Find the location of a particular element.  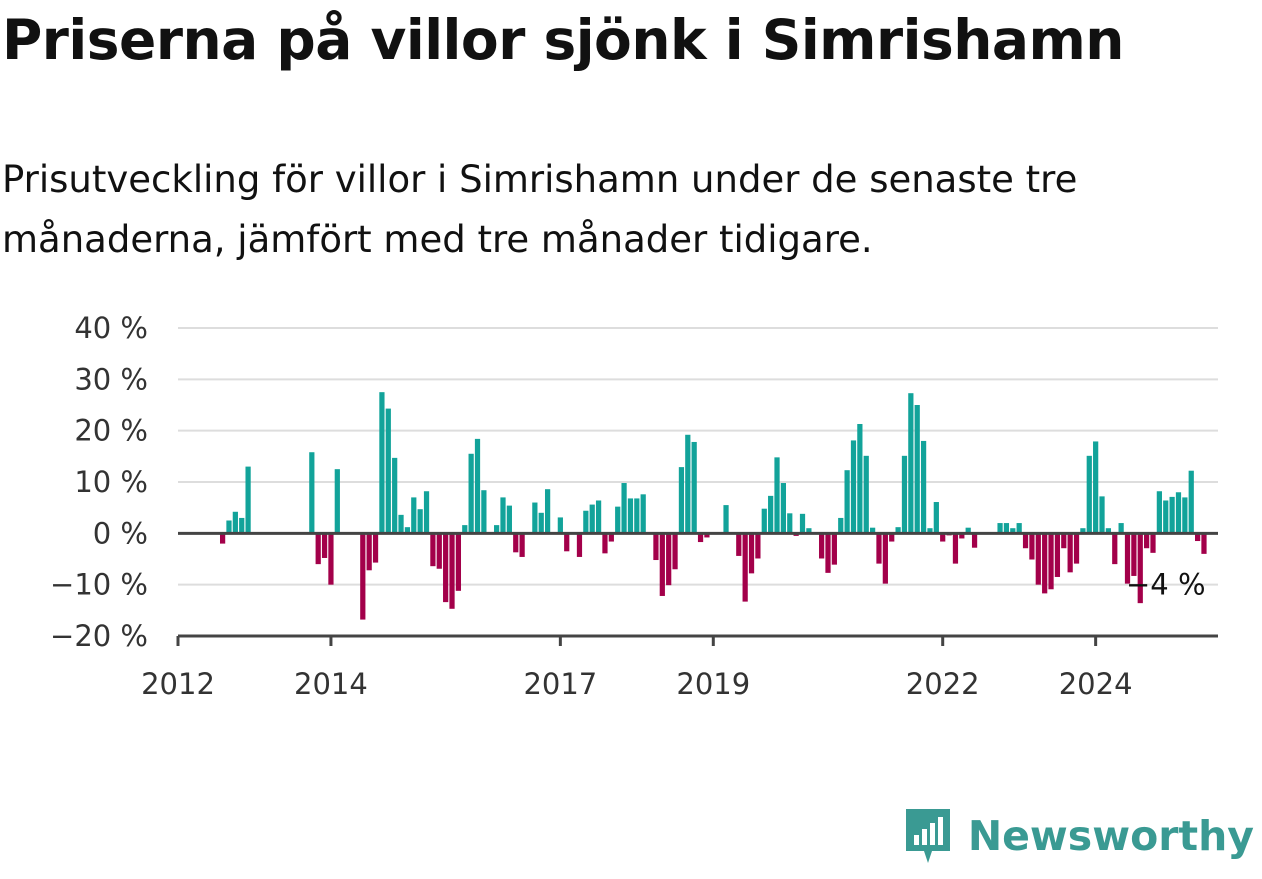

x-tick-label: 2022 is located at coordinates (943, 684).